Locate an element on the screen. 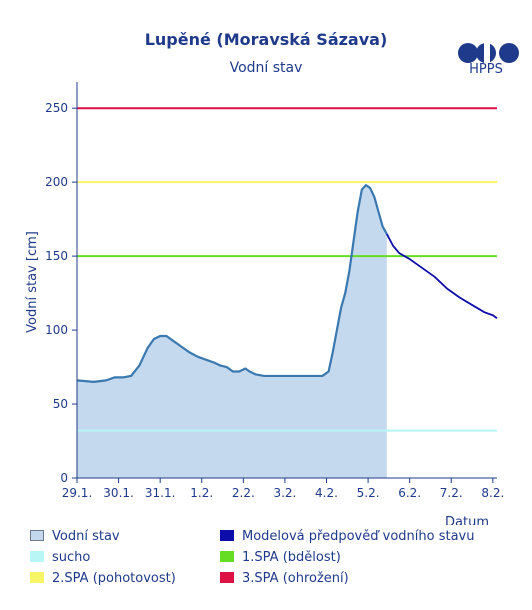 Image resolution: width=532 pixels, height=610 pixels. x-tick-label-7: 5.2. is located at coordinates (368, 493).